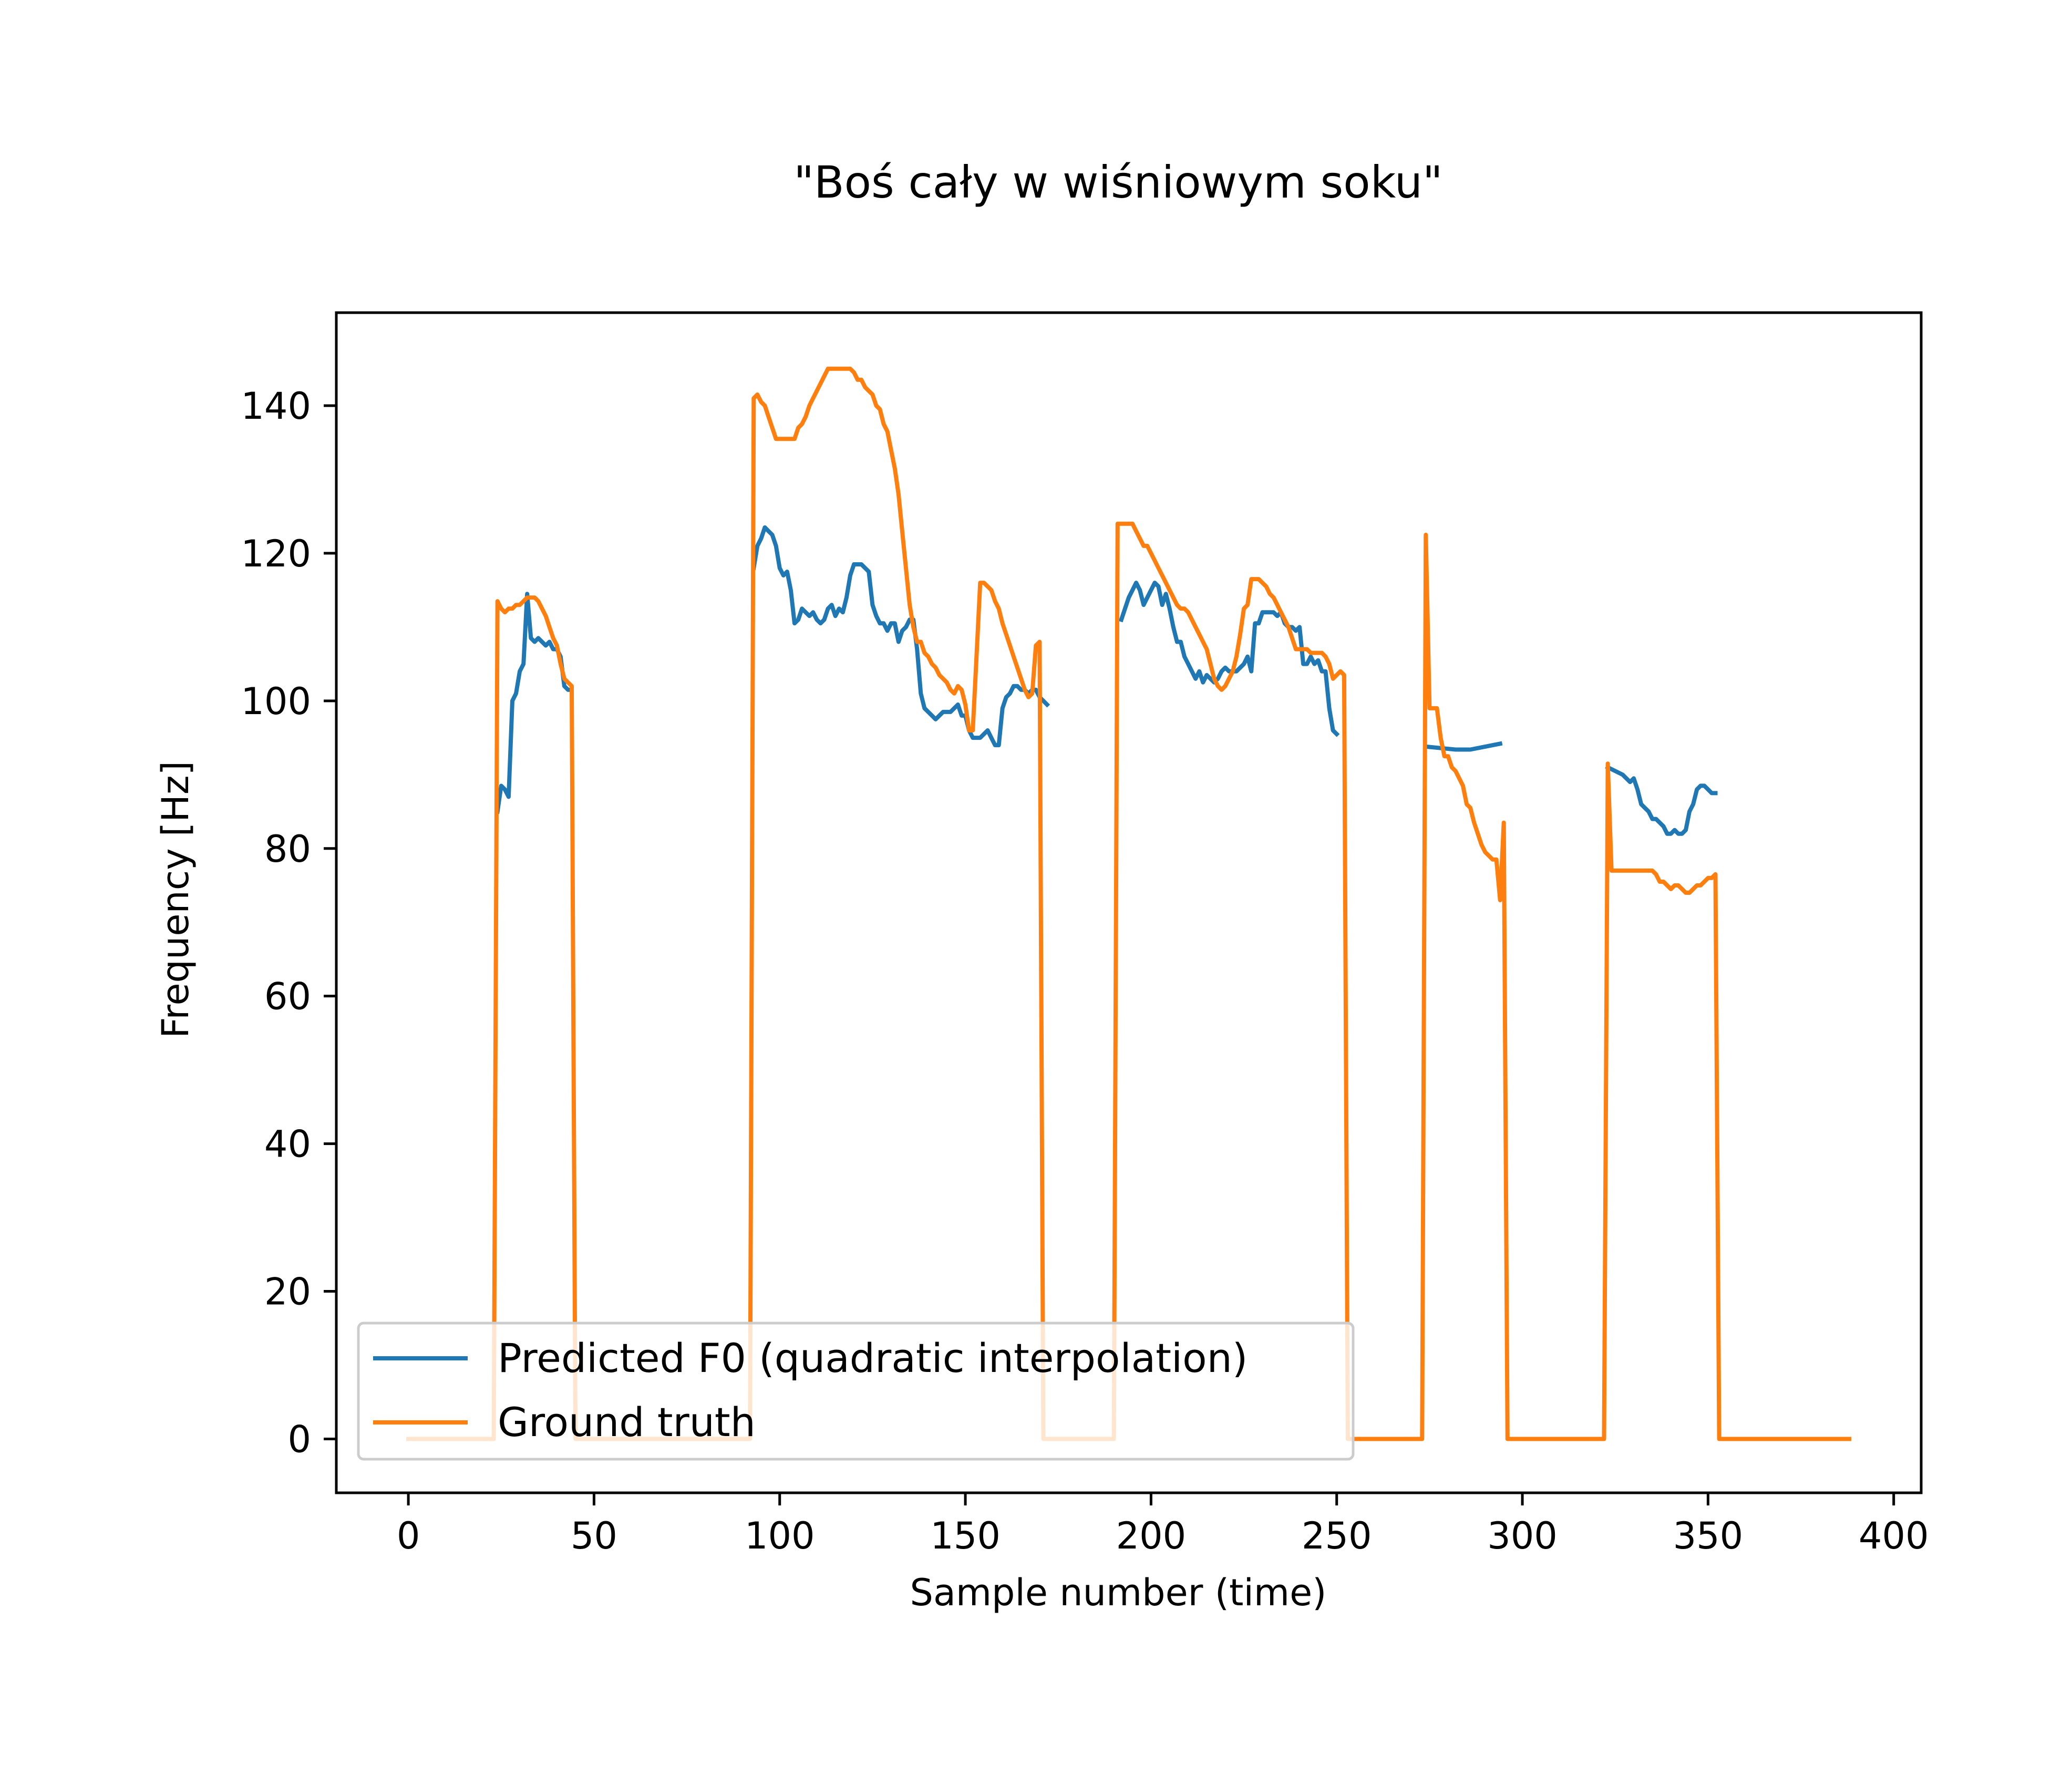 The width and height of the screenshot is (2072, 1765). What do you see at coordinates (287, 1144) in the screenshot?
I see `y-tick-label: 40` at bounding box center [287, 1144].